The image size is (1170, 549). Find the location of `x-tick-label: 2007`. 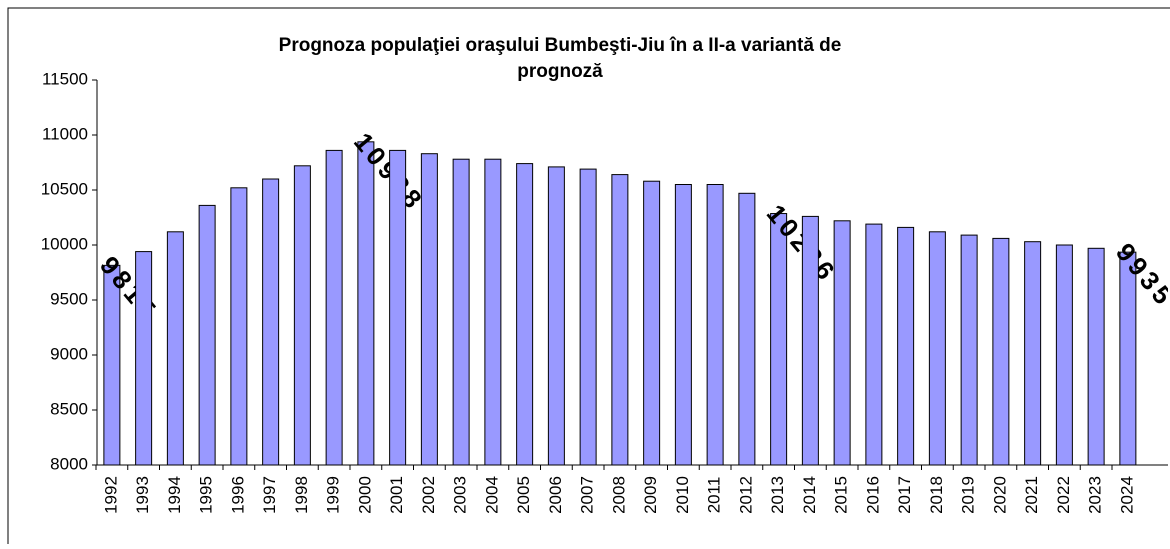

x-tick-label: 2007 is located at coordinates (587, 495).